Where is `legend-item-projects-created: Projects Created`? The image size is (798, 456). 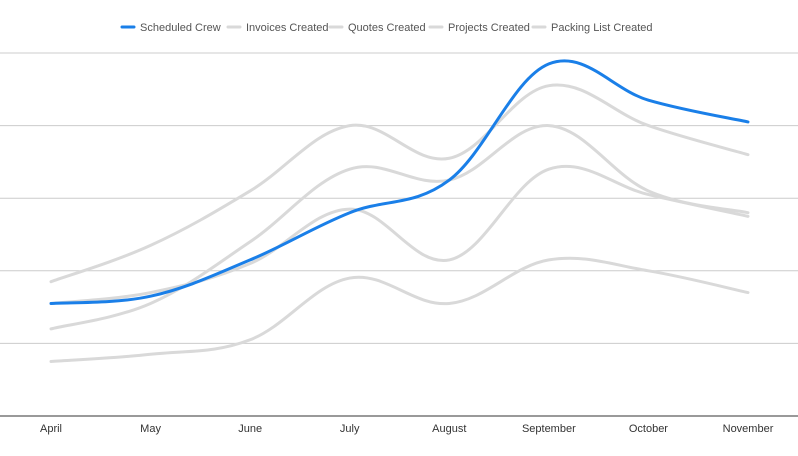
legend-item-projects-created: Projects Created is located at coordinates (479, 28).